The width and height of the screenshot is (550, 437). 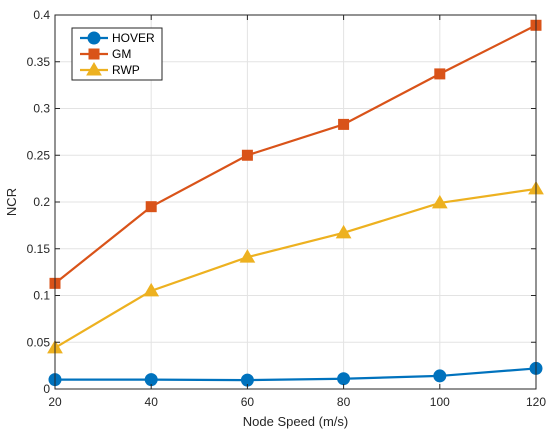 What do you see at coordinates (41, 15) in the screenshot?
I see `y-tick-label: 0.4` at bounding box center [41, 15].